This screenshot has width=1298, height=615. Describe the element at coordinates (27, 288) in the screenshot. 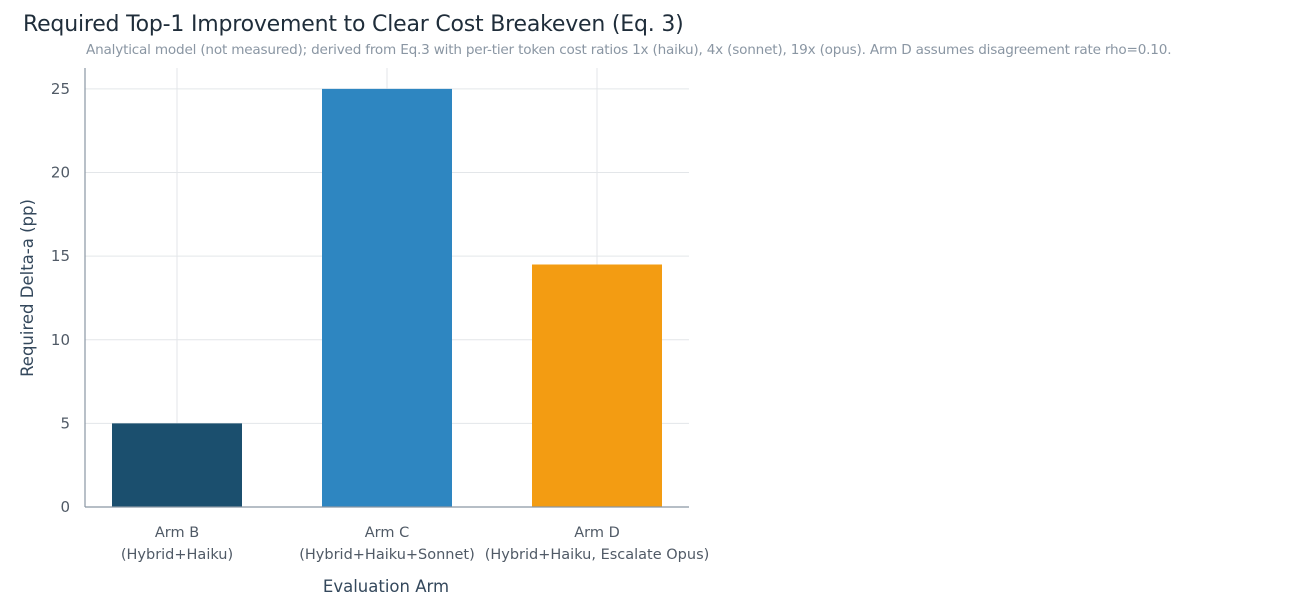

I see `y-axis-label: Required Delta-a (pp)` at that location.